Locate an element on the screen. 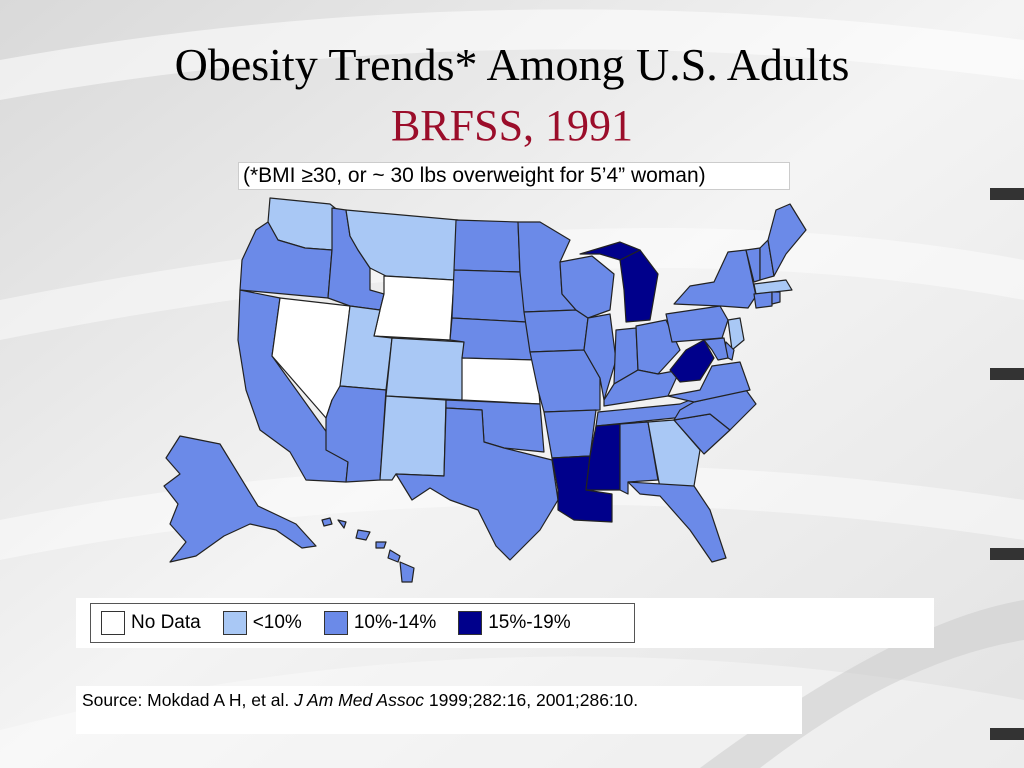 The height and width of the screenshot is (768, 1024). state-ma is located at coordinates (773, 287).